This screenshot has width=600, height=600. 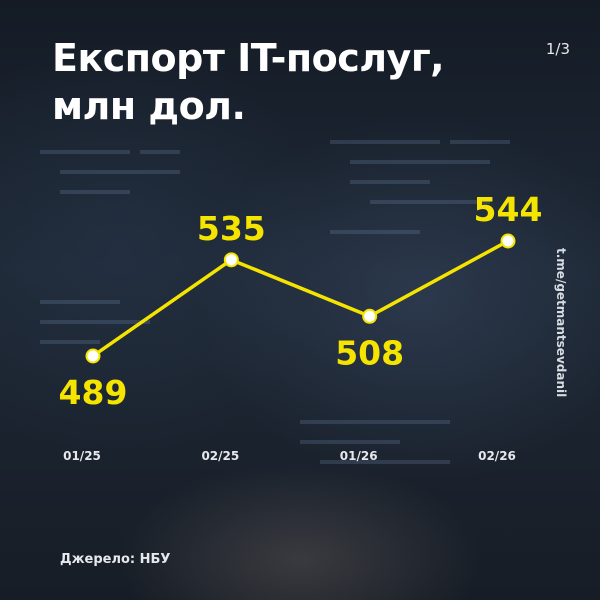 I want to click on chart-title-line-2: млн дол., so click(x=149, y=106).